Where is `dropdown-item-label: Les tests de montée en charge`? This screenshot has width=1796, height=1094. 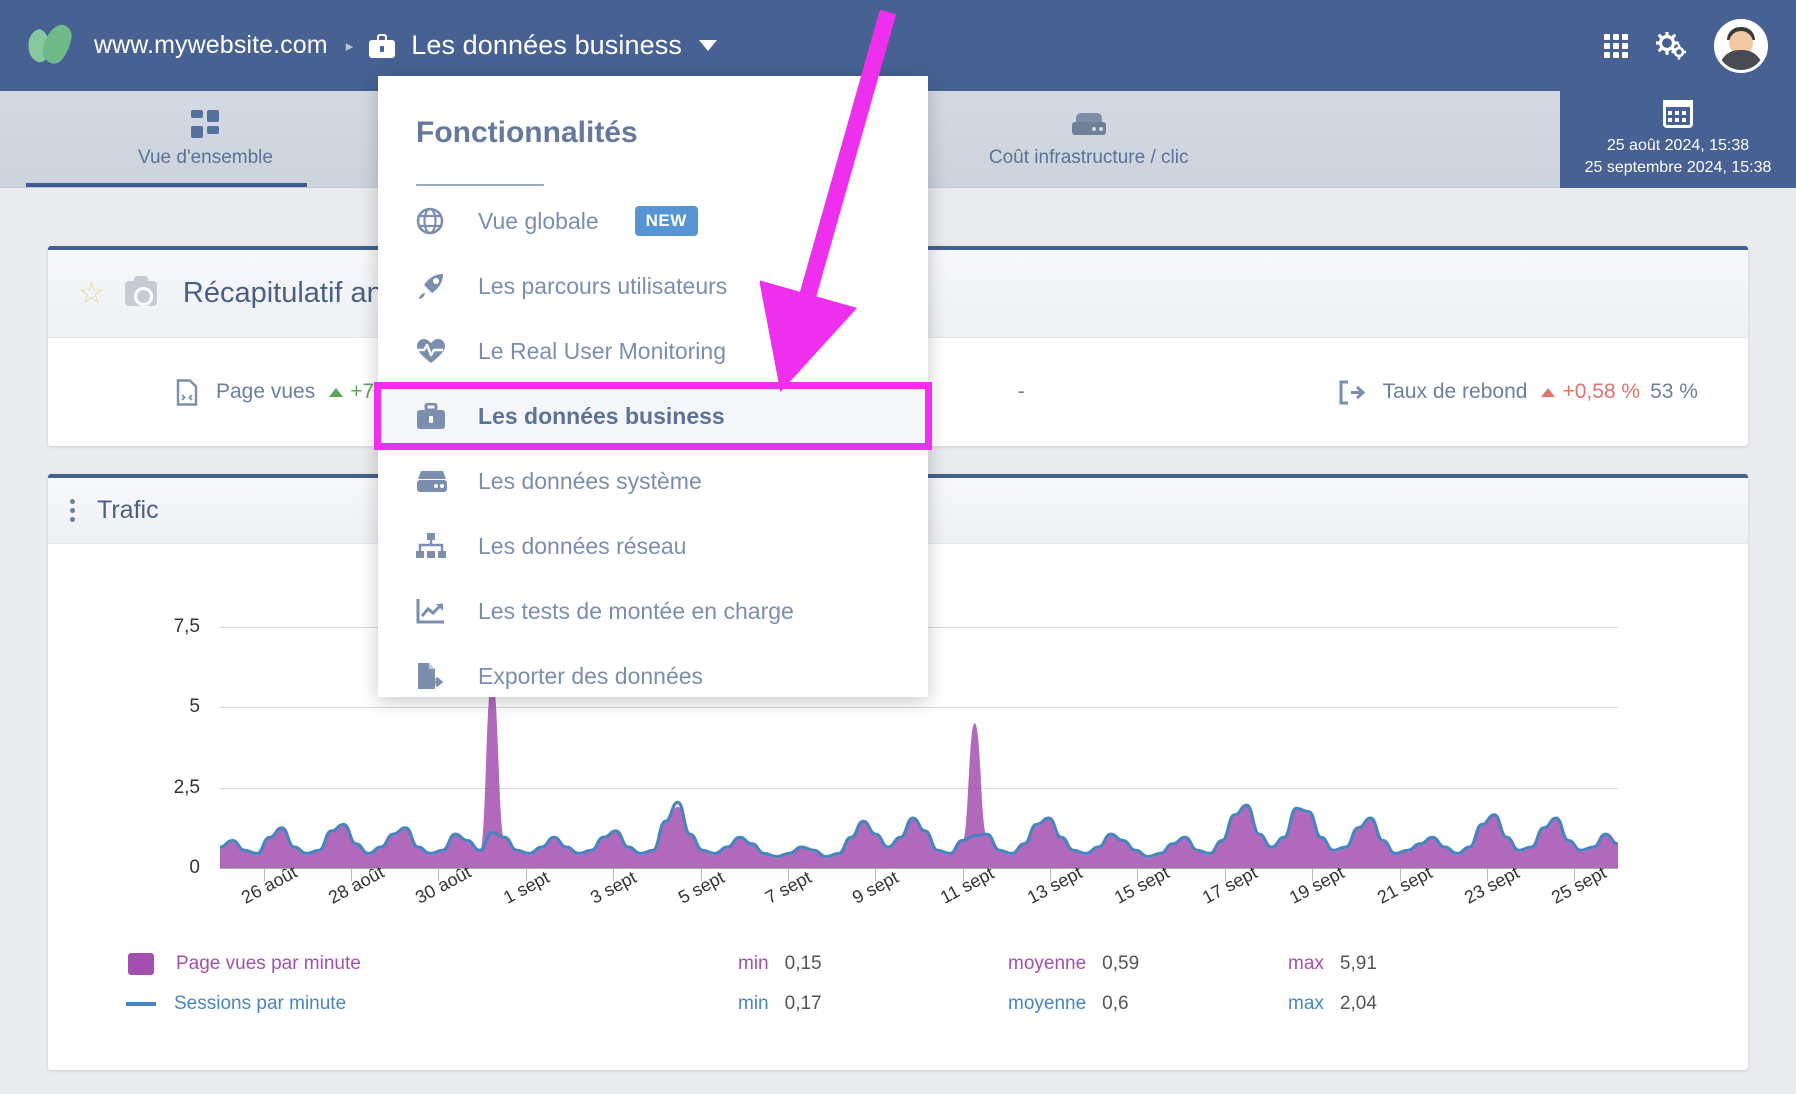 dropdown-item-label: Les tests de montée en charge is located at coordinates (636, 610).